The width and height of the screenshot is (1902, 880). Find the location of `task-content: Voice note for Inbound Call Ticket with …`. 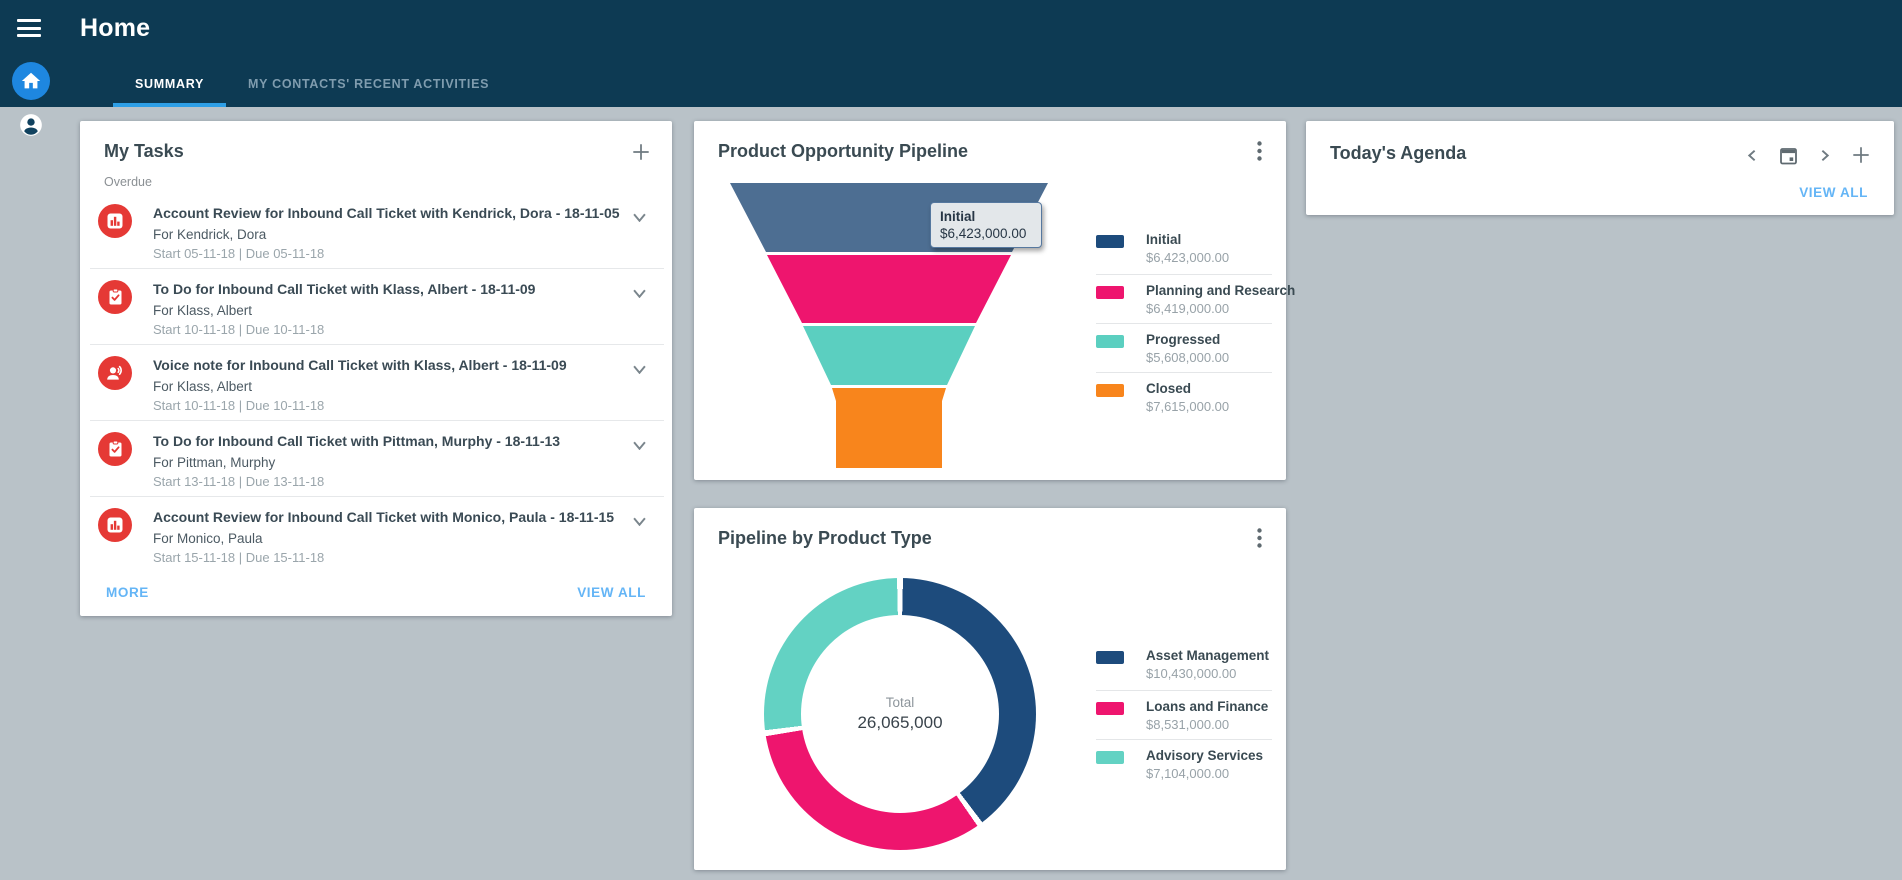

task-content: Voice note for Inbound Call Ticket with … is located at coordinates (412, 379).